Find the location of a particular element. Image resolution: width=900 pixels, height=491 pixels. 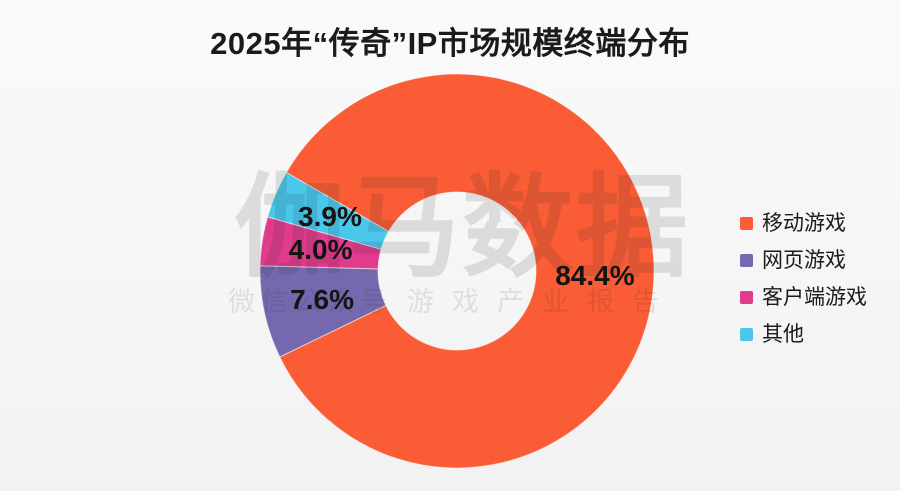

legend-item-client-games: 客户端游戏 is located at coordinates (803, 297).